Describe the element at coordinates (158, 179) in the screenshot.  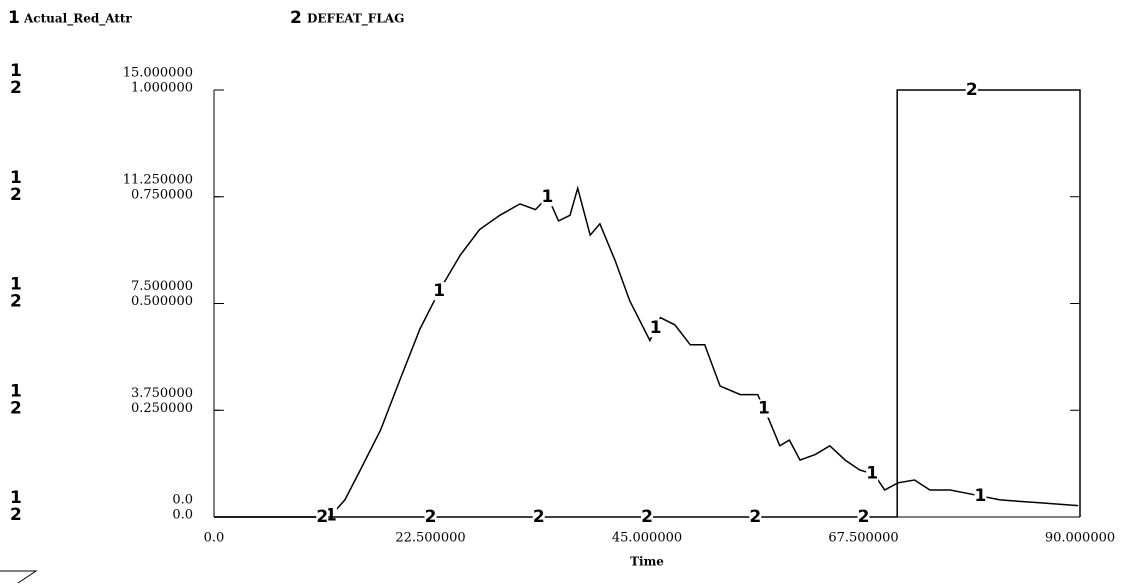
I see `y-tick-label: 11.250000` at that location.